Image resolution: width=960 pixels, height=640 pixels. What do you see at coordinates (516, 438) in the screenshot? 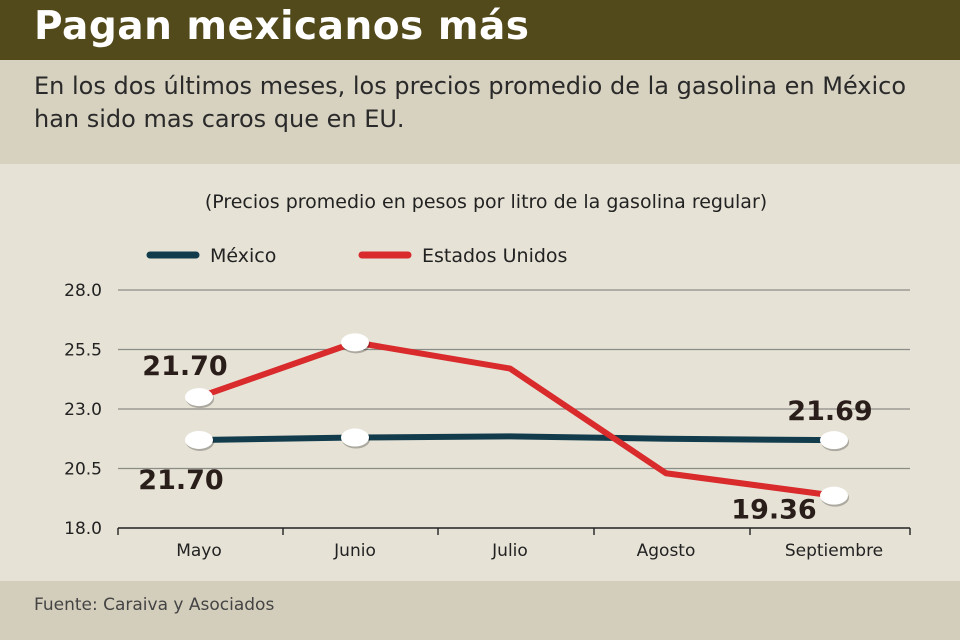
I see `series-line-mexico` at bounding box center [516, 438].